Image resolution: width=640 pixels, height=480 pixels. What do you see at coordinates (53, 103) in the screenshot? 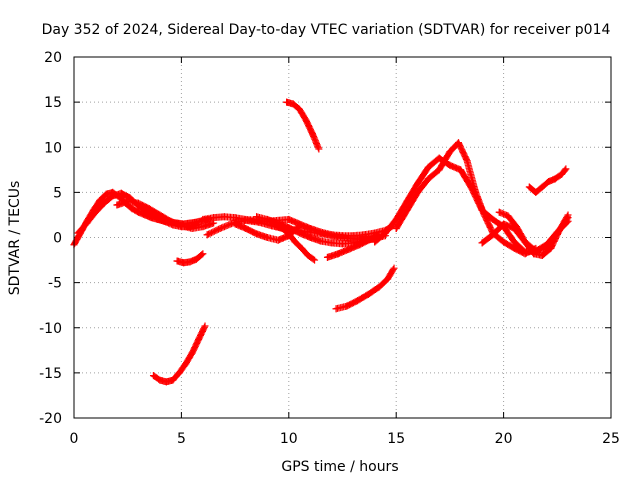
I see `y-tick-label: 15` at bounding box center [53, 103].